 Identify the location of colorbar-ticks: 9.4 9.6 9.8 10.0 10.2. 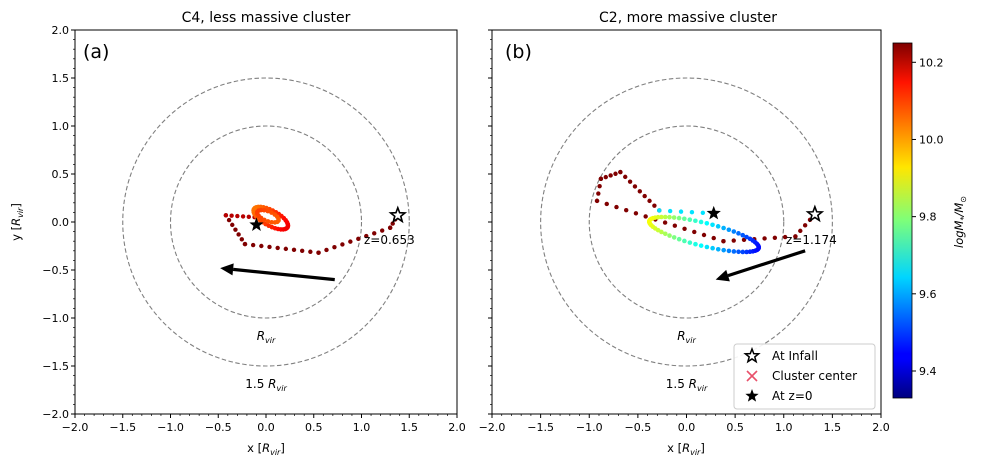
(928, 217).